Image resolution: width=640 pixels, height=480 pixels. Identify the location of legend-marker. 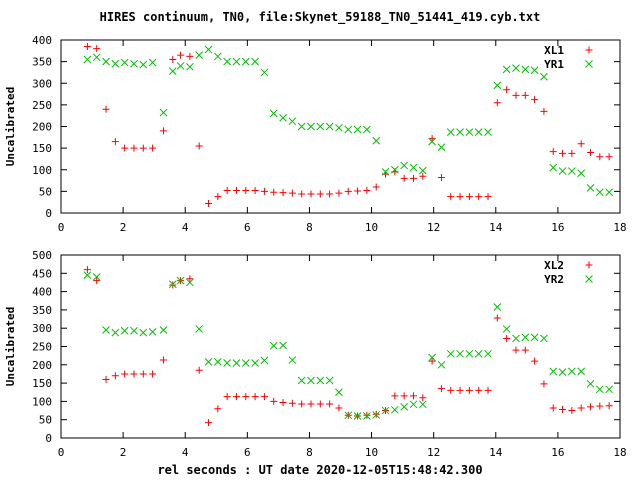
(589, 279).